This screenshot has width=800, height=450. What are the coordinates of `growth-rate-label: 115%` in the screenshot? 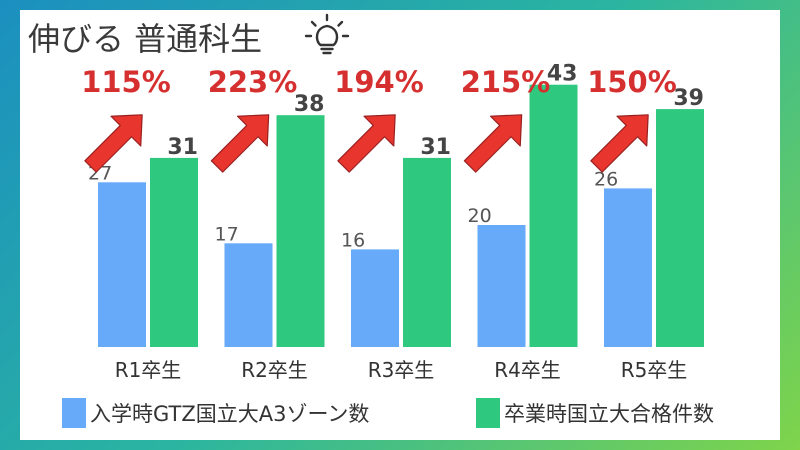 It's located at (126, 82).